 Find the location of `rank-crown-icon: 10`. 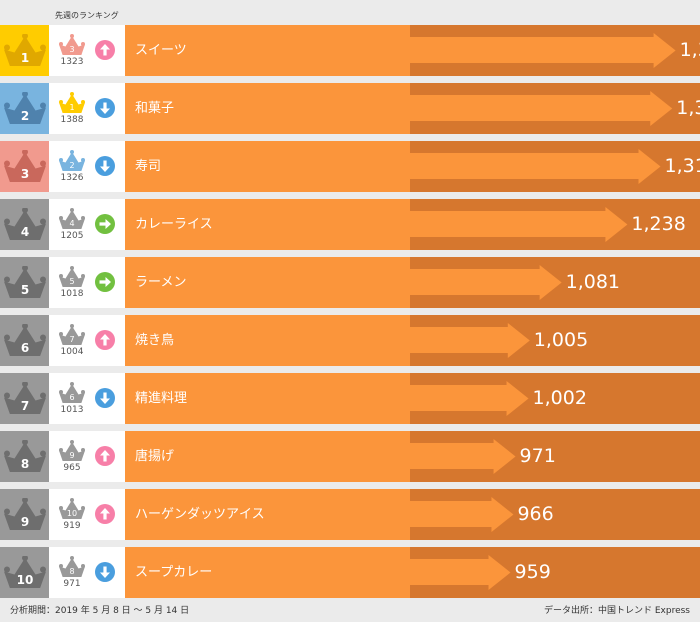

rank-crown-icon: 10 is located at coordinates (25, 572).